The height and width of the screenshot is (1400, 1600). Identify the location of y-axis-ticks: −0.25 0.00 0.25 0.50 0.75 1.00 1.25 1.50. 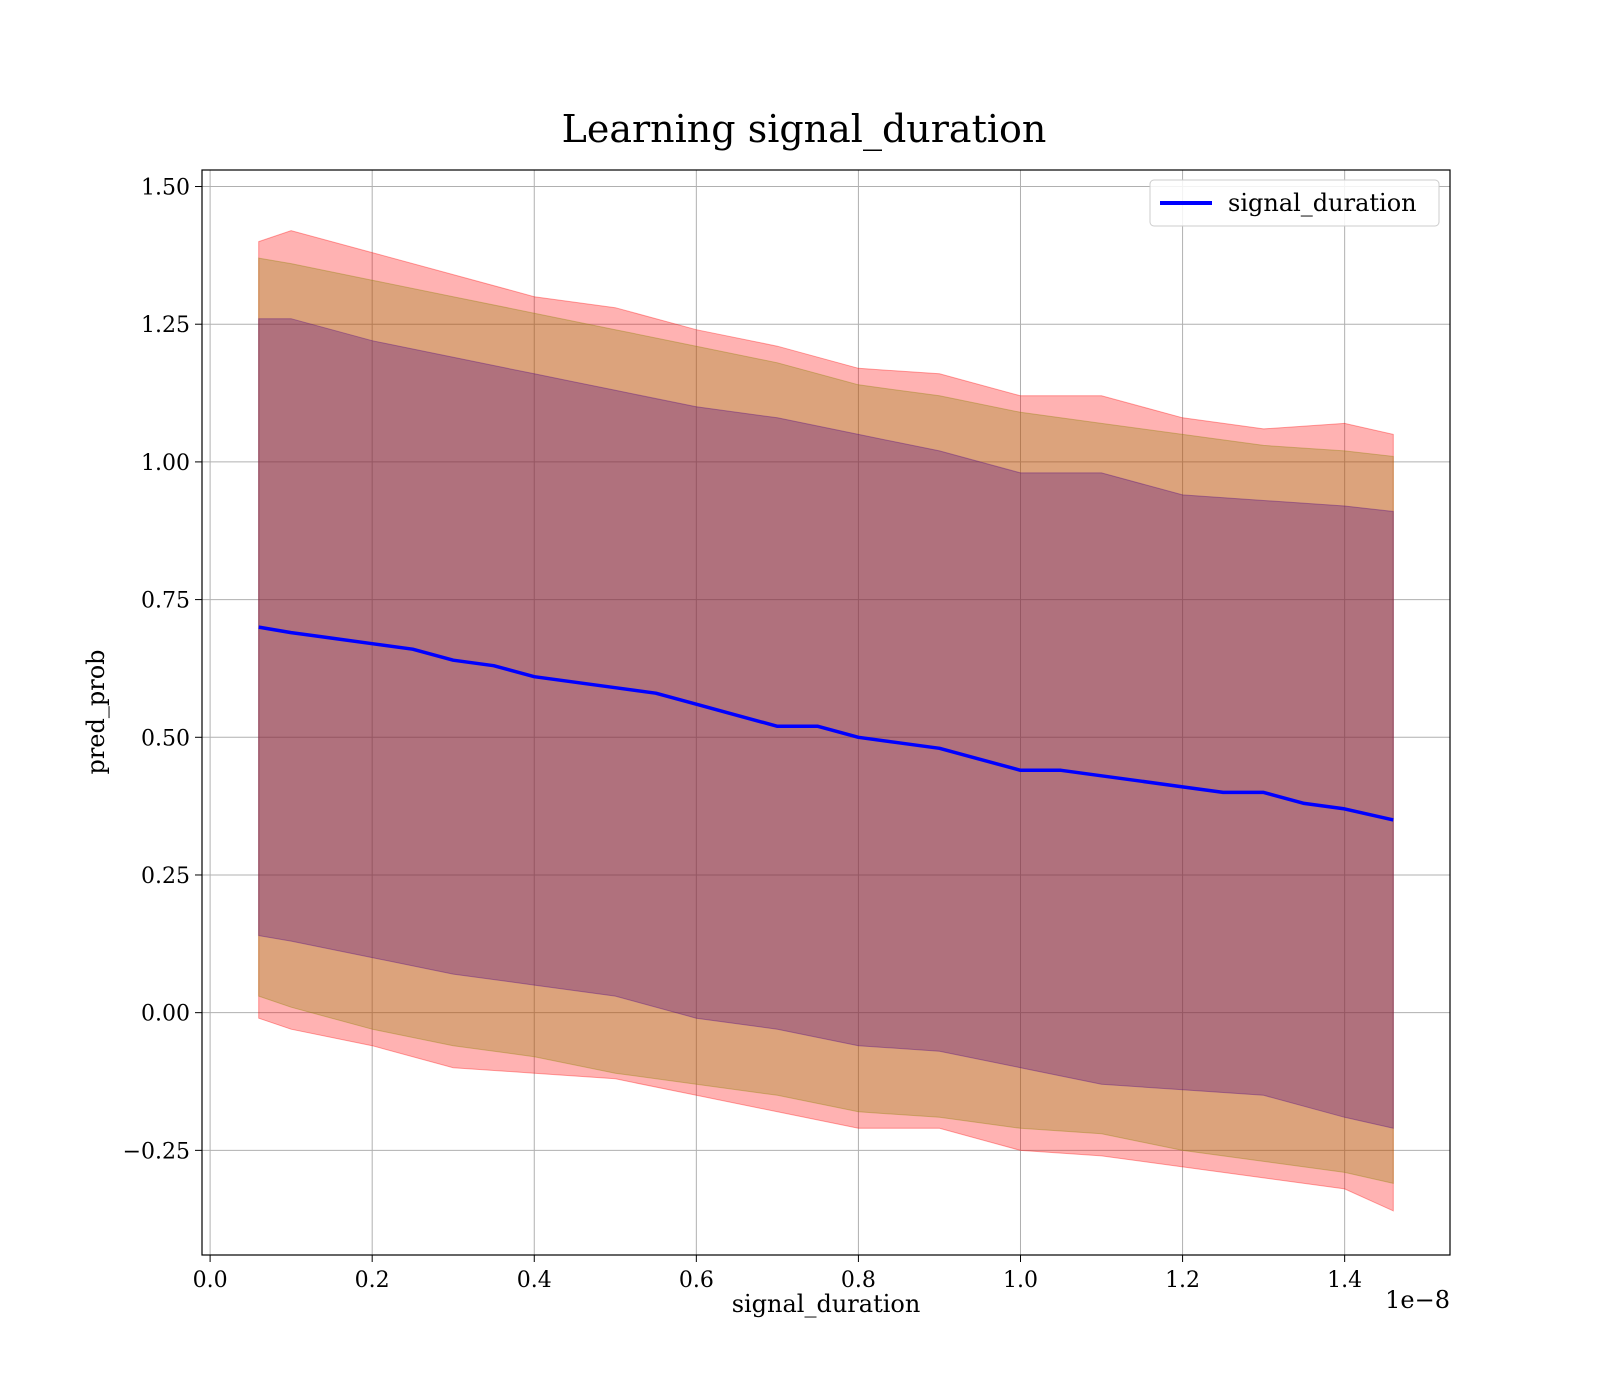
(162, 670).